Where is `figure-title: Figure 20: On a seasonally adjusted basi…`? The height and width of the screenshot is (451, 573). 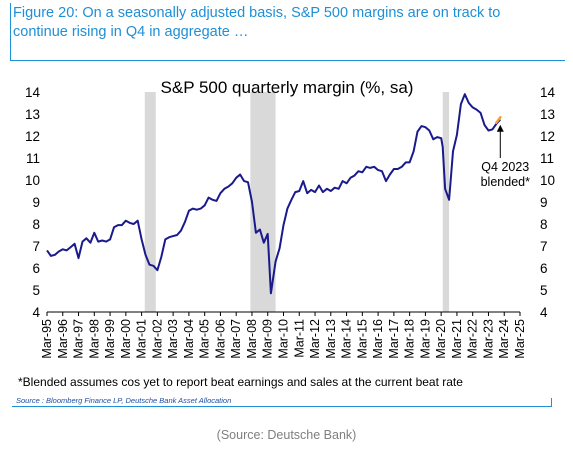
figure-title: Figure 20: On a seasonally adjusted basi… is located at coordinates (257, 22).